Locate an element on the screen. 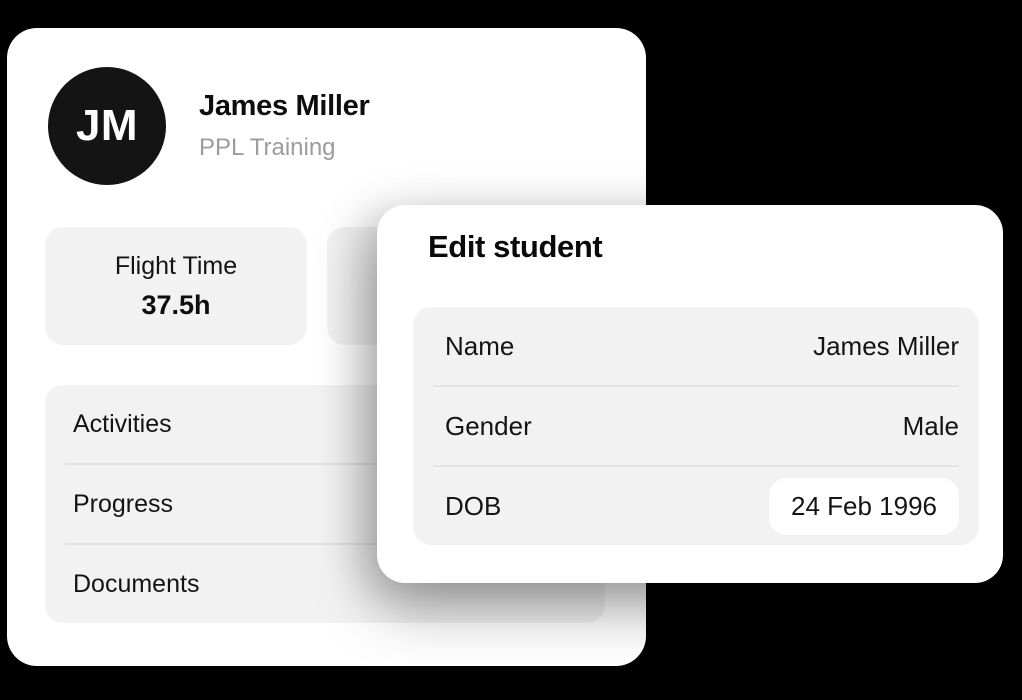 The height and width of the screenshot is (700, 1022). field-row-dob: DOB 24 Feb 1996 is located at coordinates (696, 506).